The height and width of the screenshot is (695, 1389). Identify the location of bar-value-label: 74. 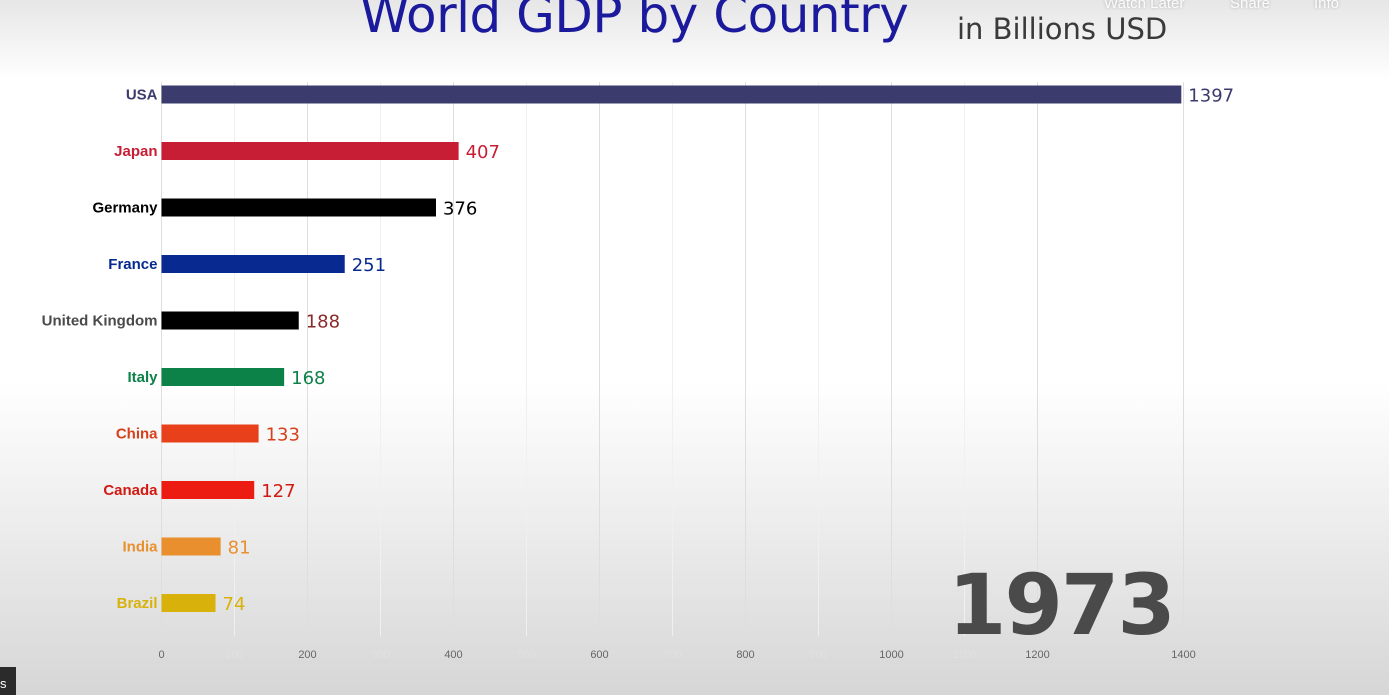
(234, 604).